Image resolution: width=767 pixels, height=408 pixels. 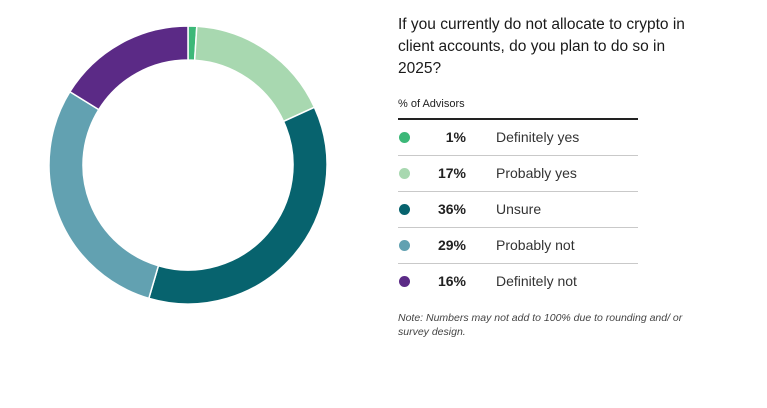 What do you see at coordinates (404, 209) in the screenshot?
I see `legend-dot-unsure` at bounding box center [404, 209].